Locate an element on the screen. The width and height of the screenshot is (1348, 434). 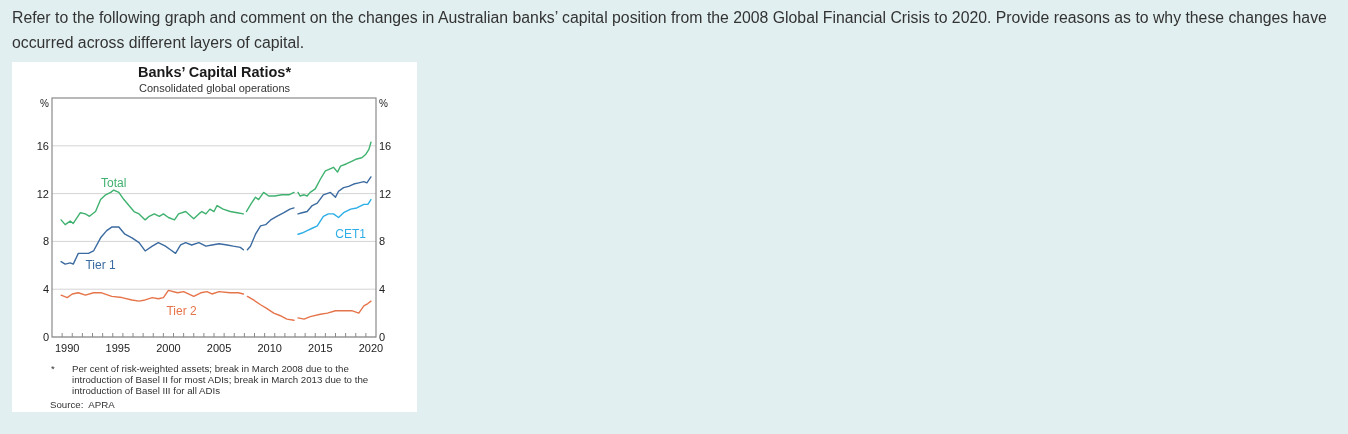
y2-axis-title: % is located at coordinates (383, 103).